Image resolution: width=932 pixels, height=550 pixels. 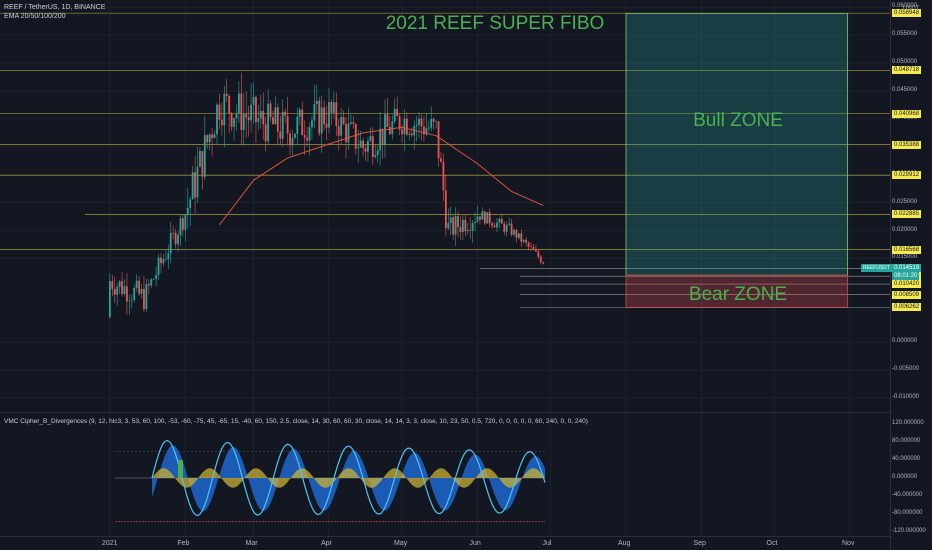 What do you see at coordinates (55, 7) in the screenshot?
I see `symbol-line: REEF / TetherUS, 1D, BINANCE` at bounding box center [55, 7].